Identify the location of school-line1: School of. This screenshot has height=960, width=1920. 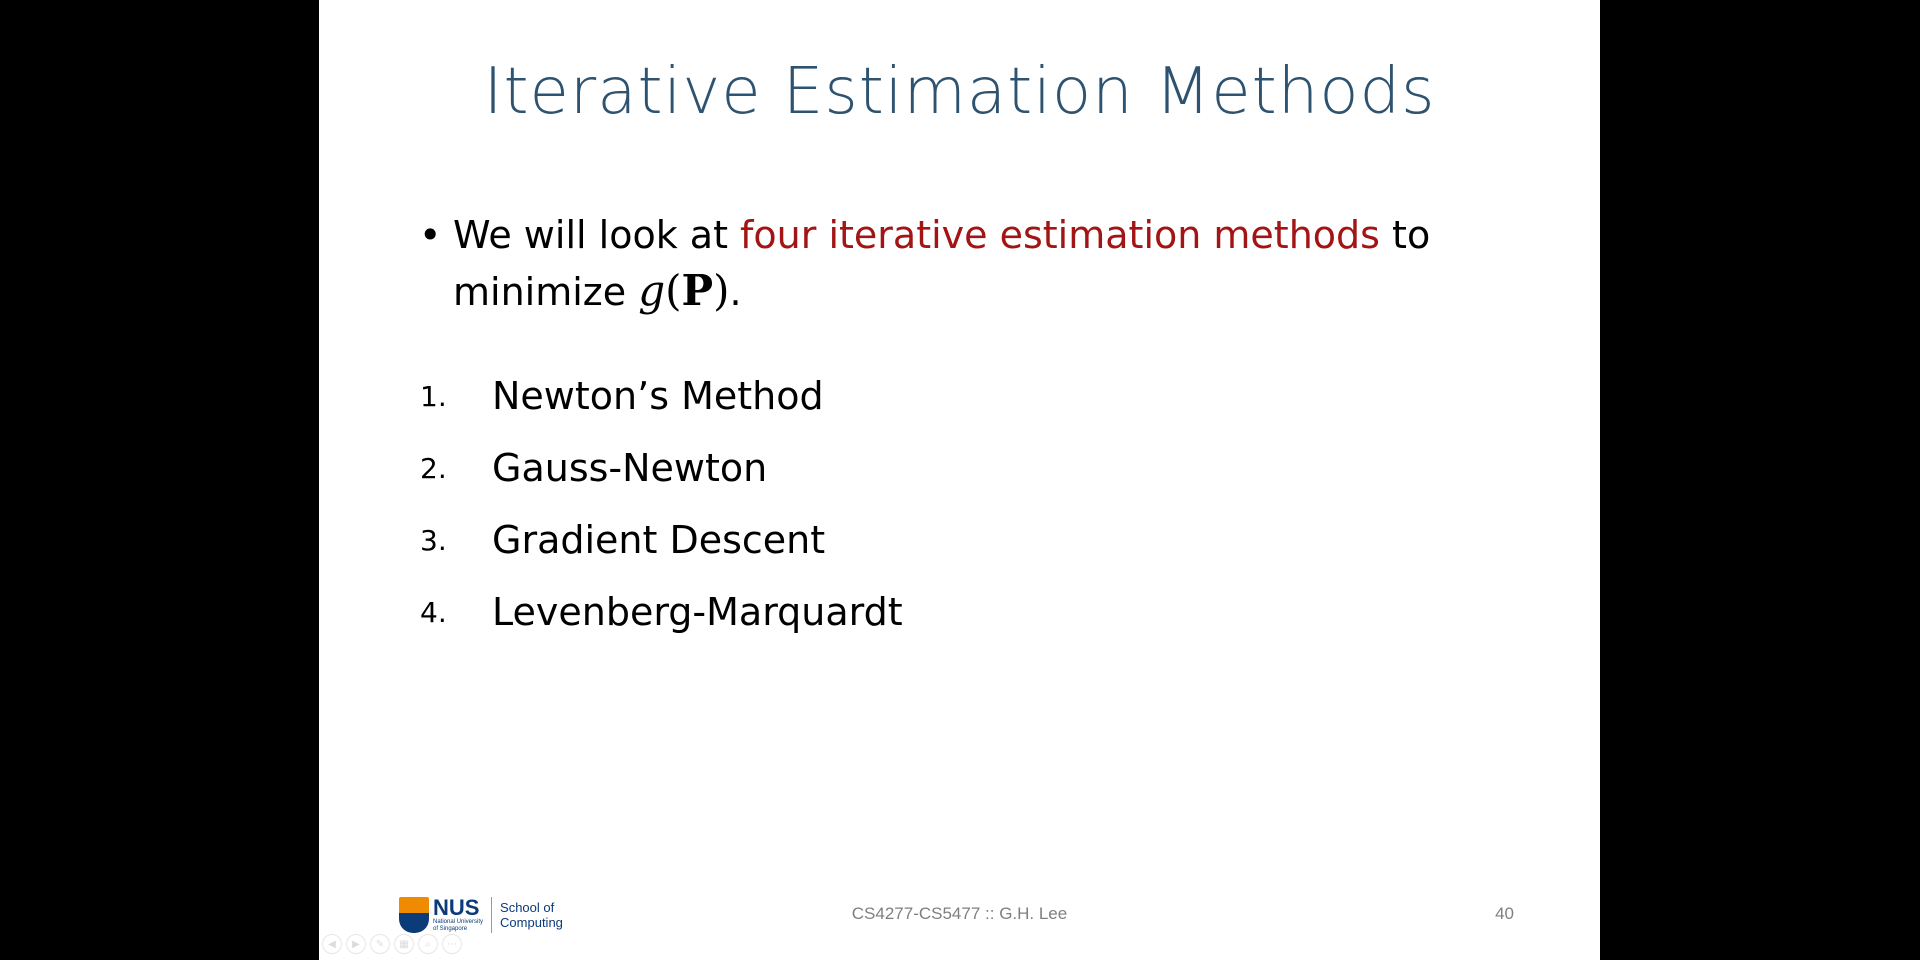
(527, 907).